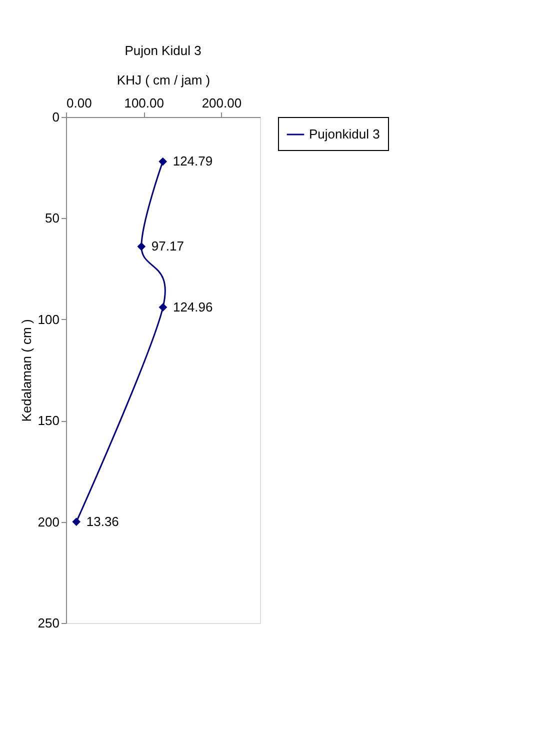 This screenshot has width=552, height=744. What do you see at coordinates (52, 218) in the screenshot?
I see `y-tick-label: 50` at bounding box center [52, 218].